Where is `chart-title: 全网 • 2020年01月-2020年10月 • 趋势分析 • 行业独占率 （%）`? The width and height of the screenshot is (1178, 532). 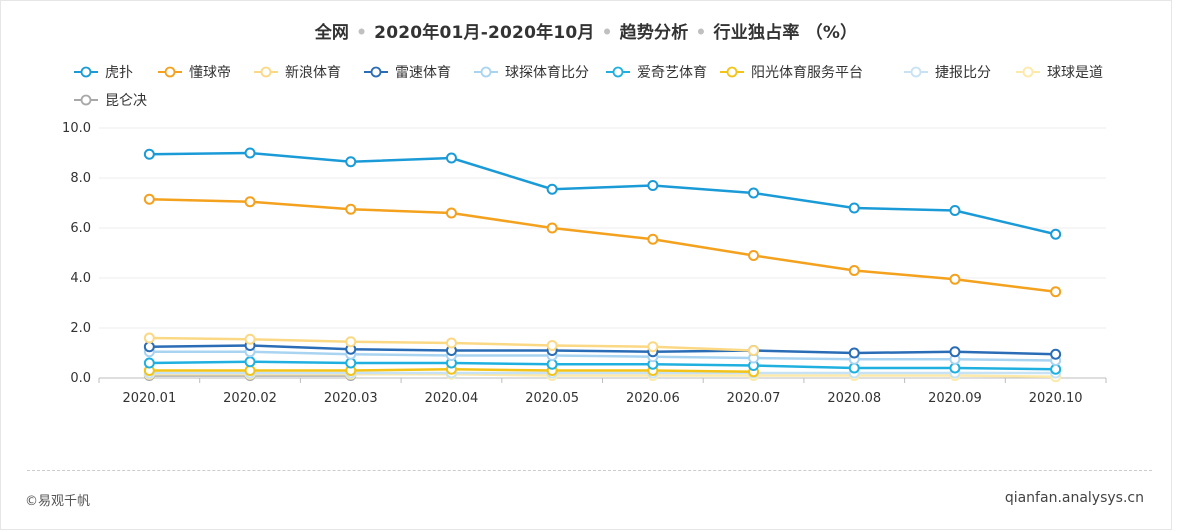 chart-title: 全网 • 2020年01月-2020年10月 • 趋势分析 • 行业独占率 （%） is located at coordinates (586, 30).